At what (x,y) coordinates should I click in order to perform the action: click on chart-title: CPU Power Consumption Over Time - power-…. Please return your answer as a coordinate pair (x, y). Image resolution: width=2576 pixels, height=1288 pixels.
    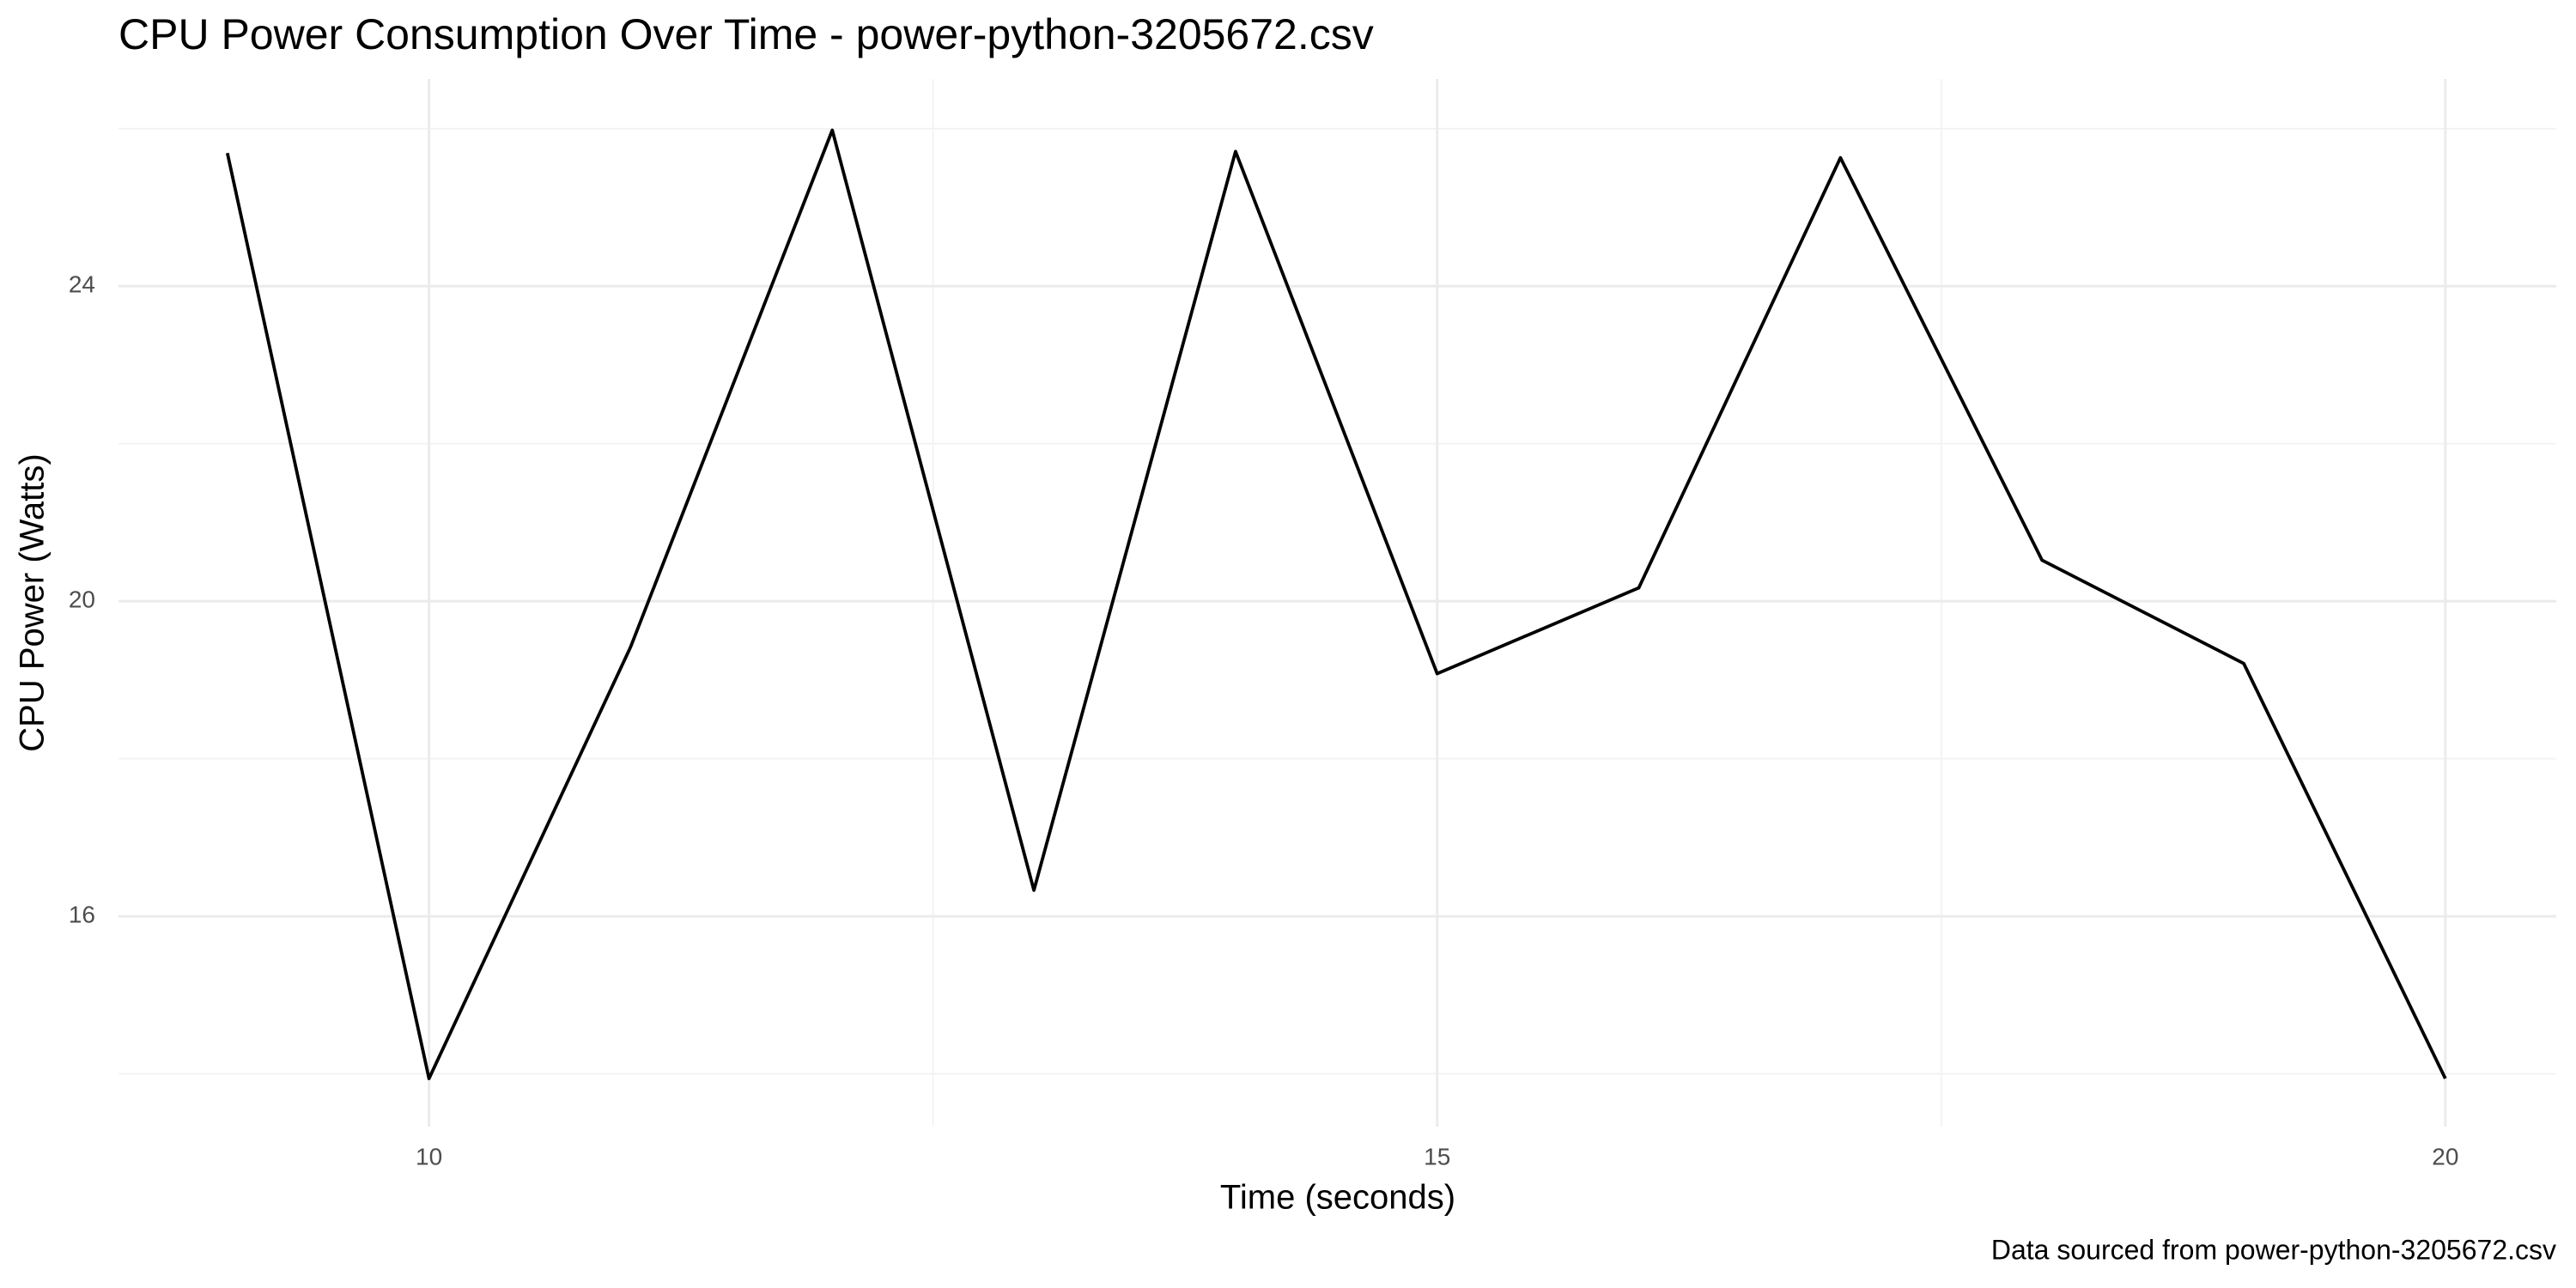
    Looking at the image, I should click on (746, 34).